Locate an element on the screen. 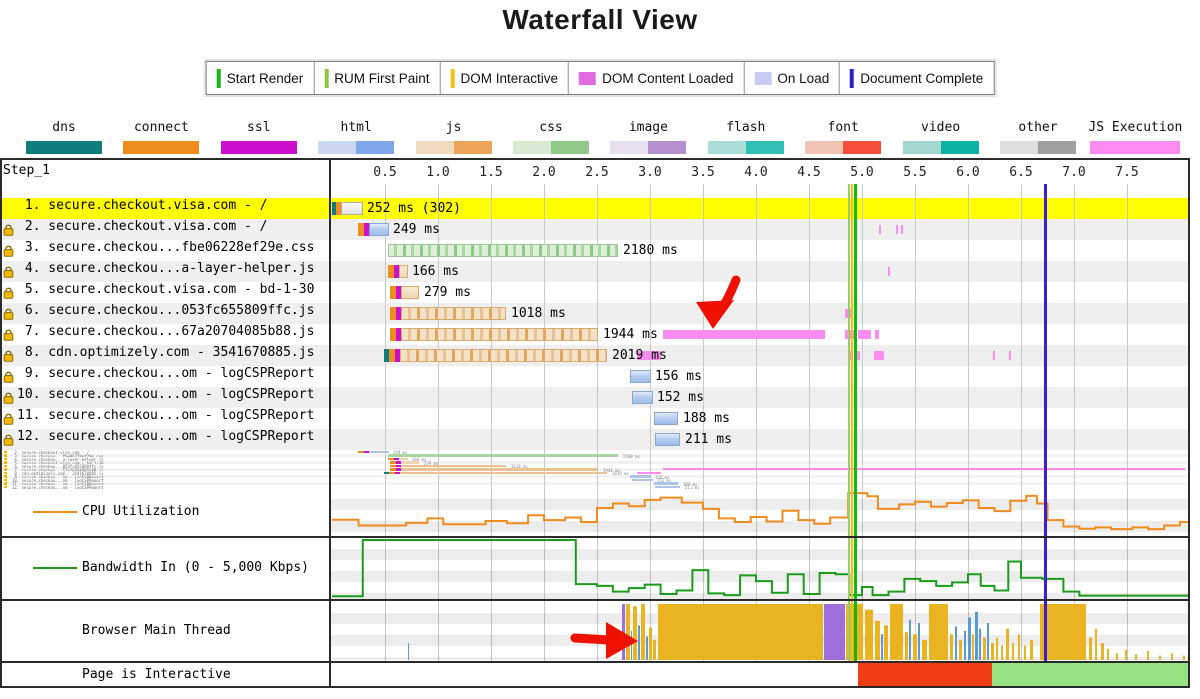 The width and height of the screenshot is (1200, 699). request-label: 3. secure.checkou...fbe06228ef29e.css is located at coordinates (166, 247).